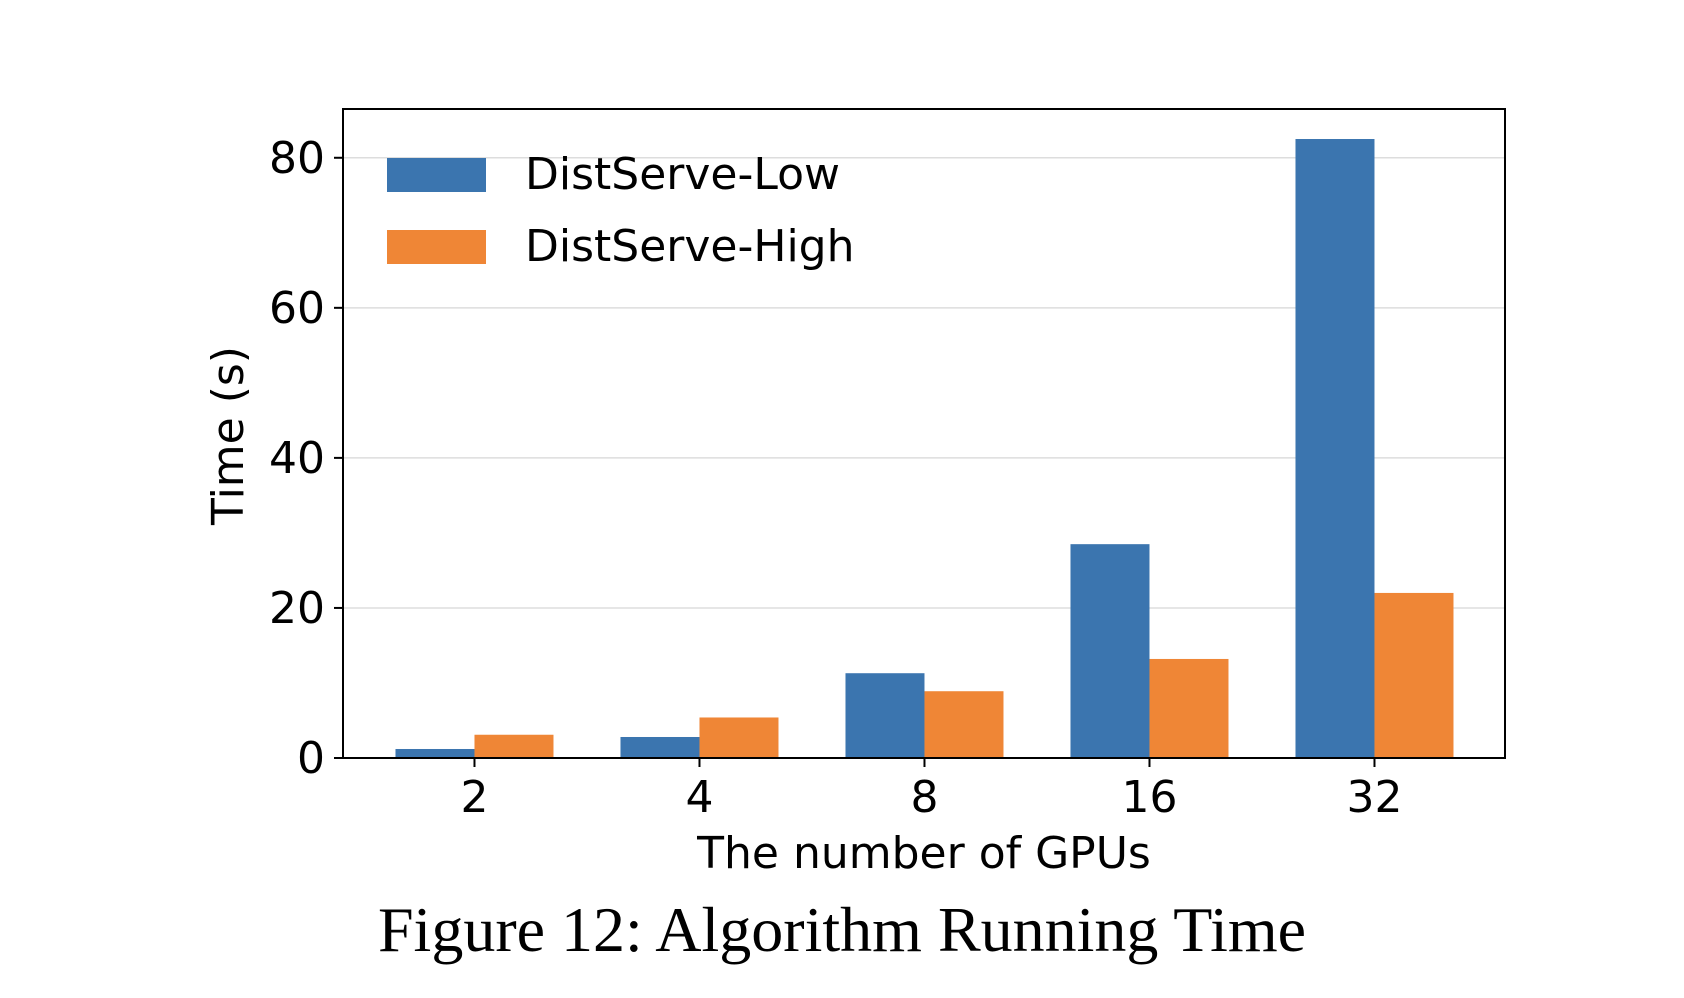 This screenshot has width=1684, height=998. What do you see at coordinates (297, 308) in the screenshot?
I see `y-tick-label: 60` at bounding box center [297, 308].